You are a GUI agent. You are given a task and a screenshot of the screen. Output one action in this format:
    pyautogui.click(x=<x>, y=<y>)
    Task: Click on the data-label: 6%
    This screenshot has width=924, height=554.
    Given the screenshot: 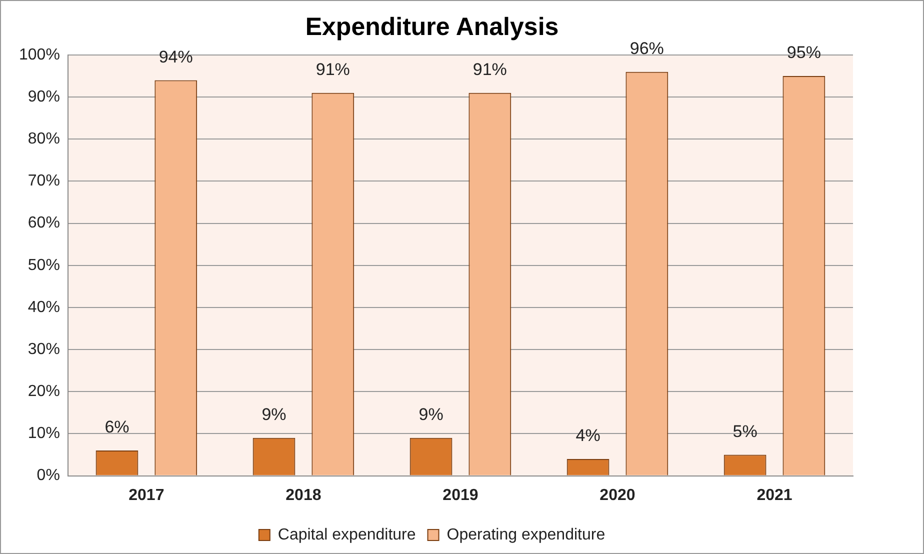 What is the action you would take?
    pyautogui.click(x=117, y=427)
    